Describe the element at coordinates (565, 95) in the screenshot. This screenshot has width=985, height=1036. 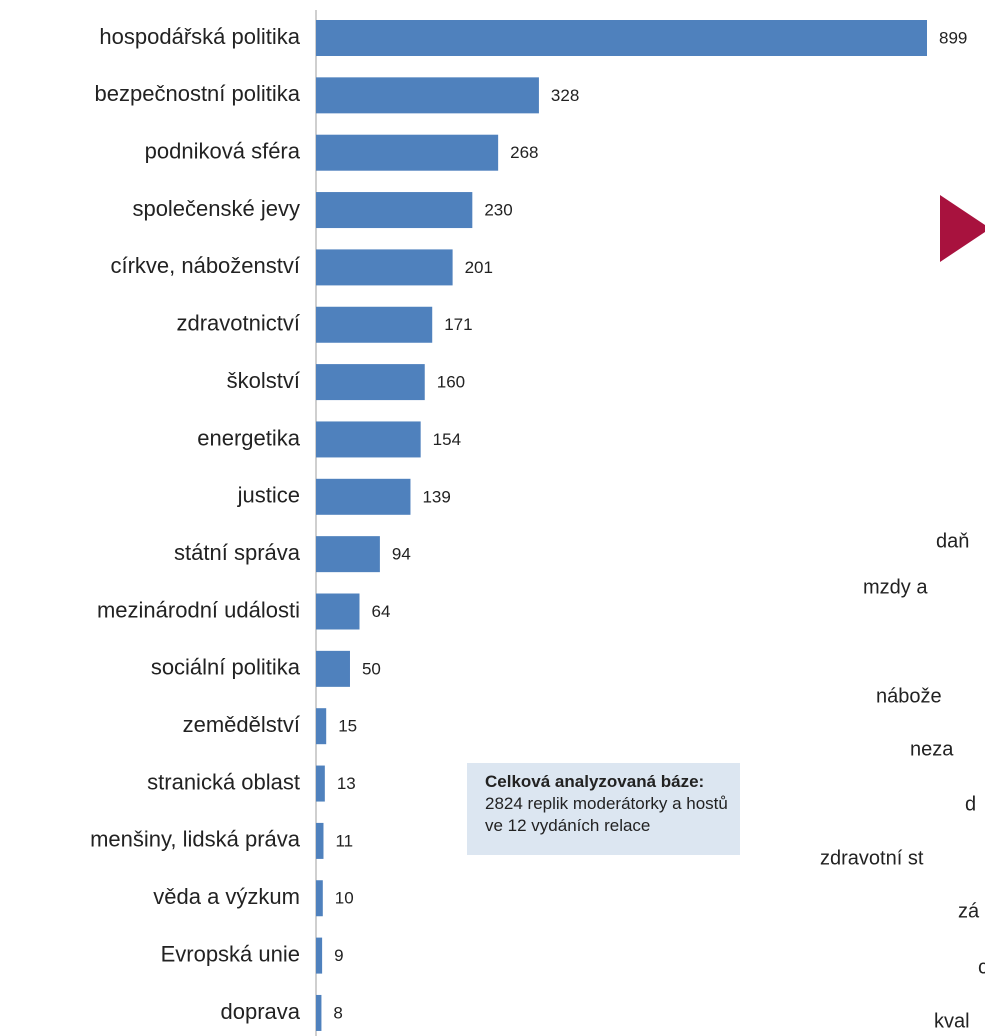
I see `value-label: 328` at that location.